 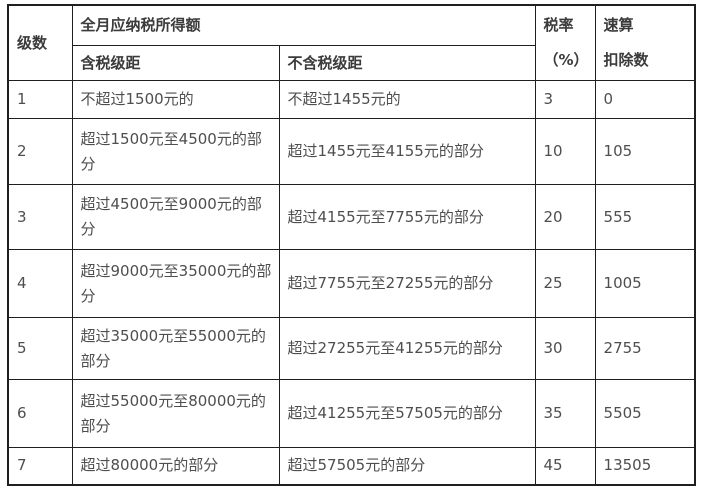 What do you see at coordinates (407, 283) in the screenshot?
I see `cell-exclusive-bracket: 超过7755元至27255元的部分` at bounding box center [407, 283].